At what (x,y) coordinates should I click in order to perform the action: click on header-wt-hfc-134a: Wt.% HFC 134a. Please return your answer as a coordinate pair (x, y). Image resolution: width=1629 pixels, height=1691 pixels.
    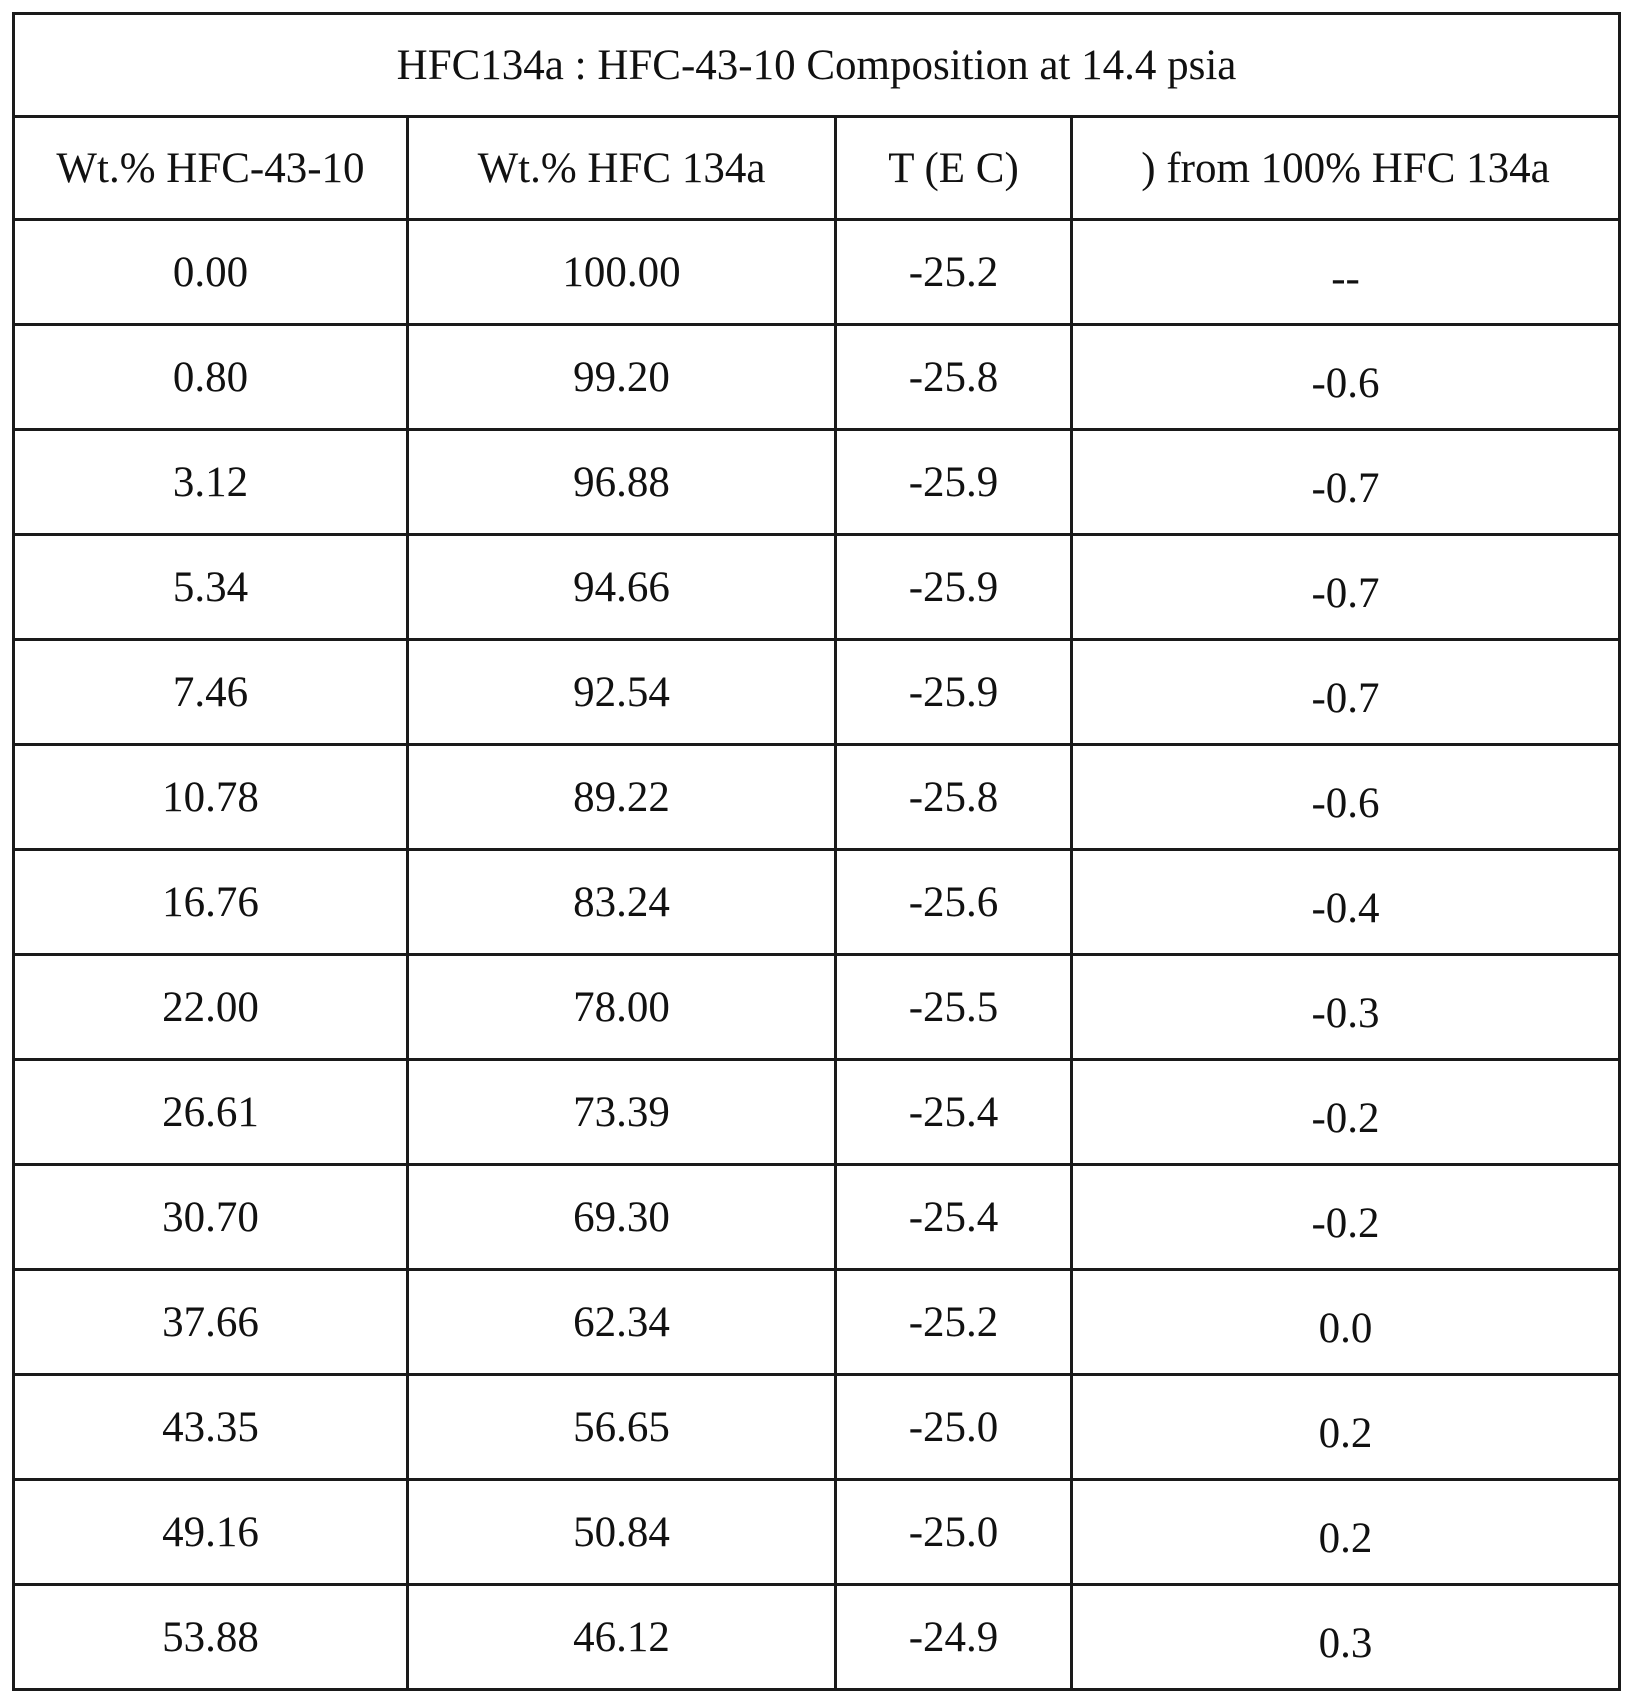
    Looking at the image, I should click on (621, 168).